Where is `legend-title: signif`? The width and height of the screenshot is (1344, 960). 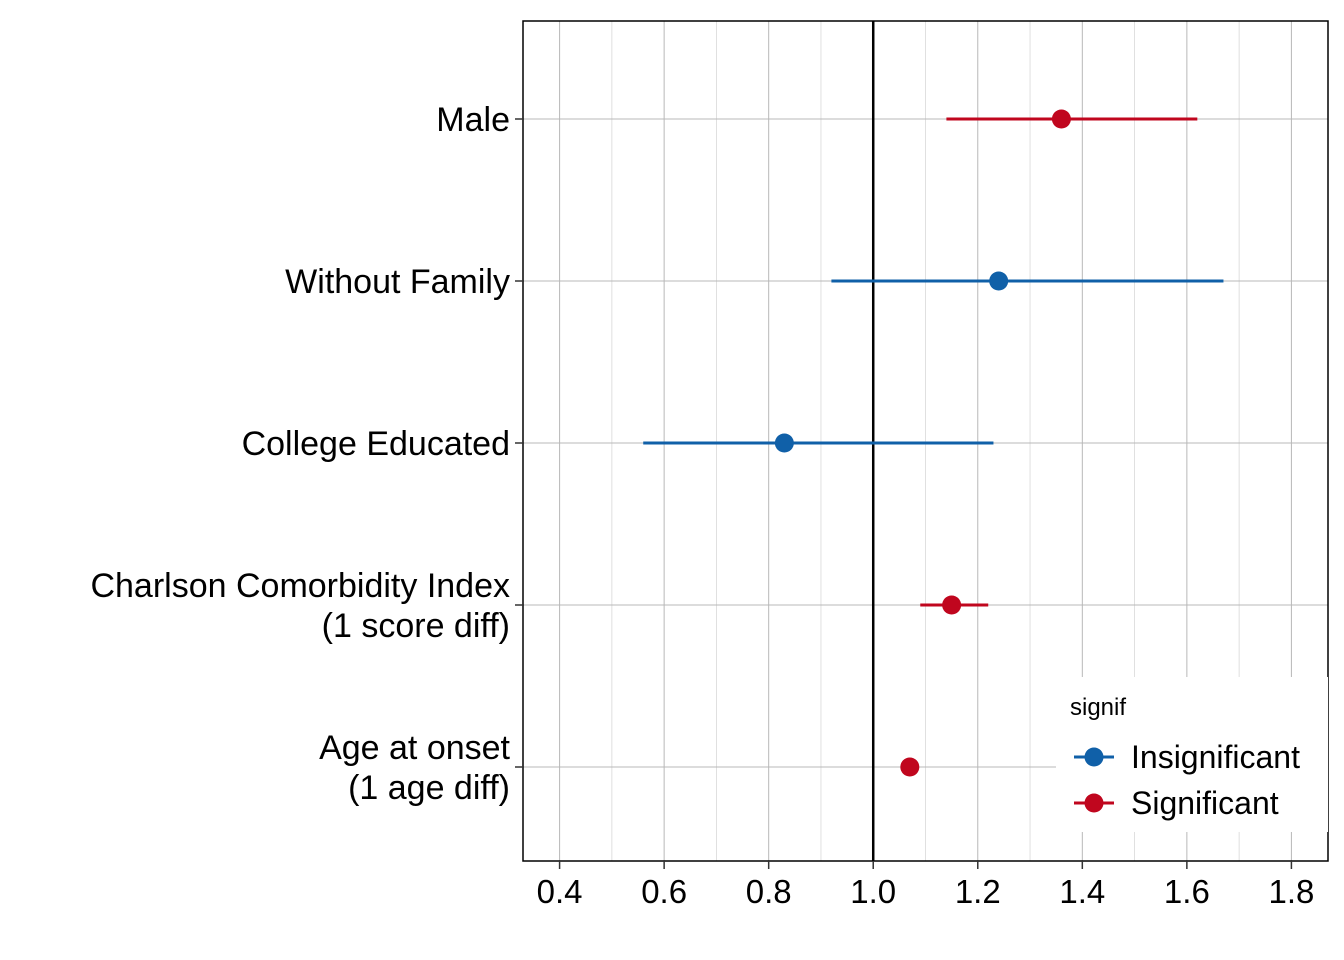
legend-title: signif is located at coordinates (1098, 707).